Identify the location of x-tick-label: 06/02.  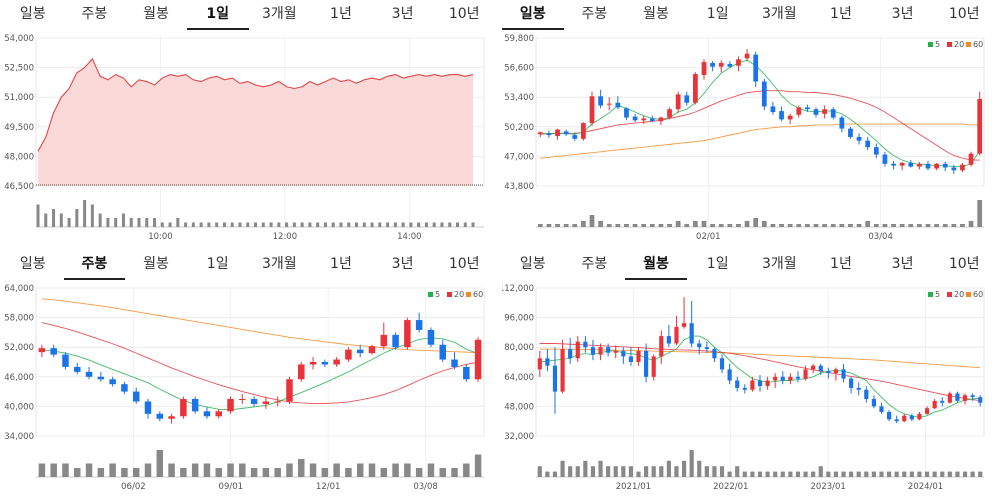
(133, 487).